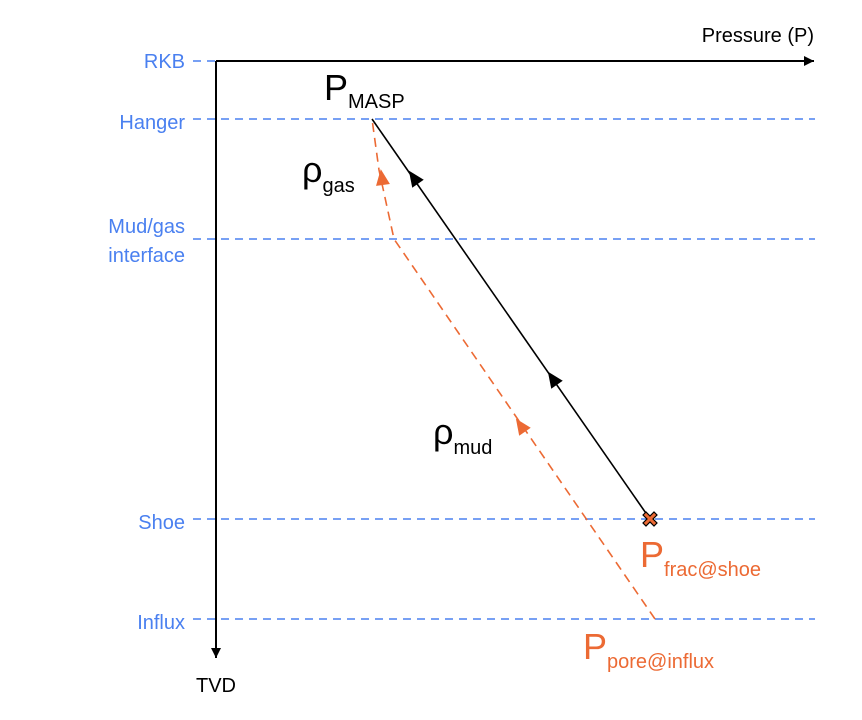 The height and width of the screenshot is (720, 862). What do you see at coordinates (146, 256) in the screenshot?
I see `label-interface-line2: interface` at bounding box center [146, 256].